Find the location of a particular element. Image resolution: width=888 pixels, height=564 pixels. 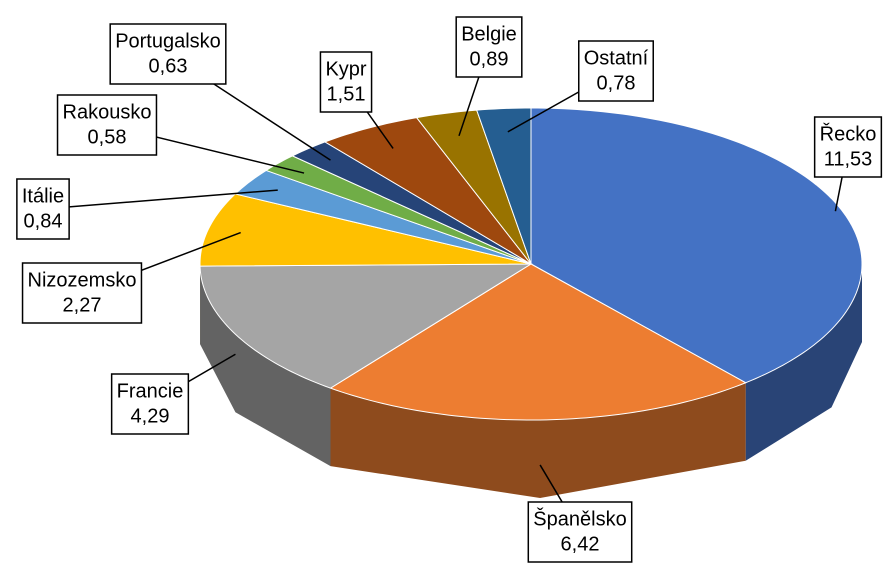

label-name: Portugalsko is located at coordinates (168, 41).